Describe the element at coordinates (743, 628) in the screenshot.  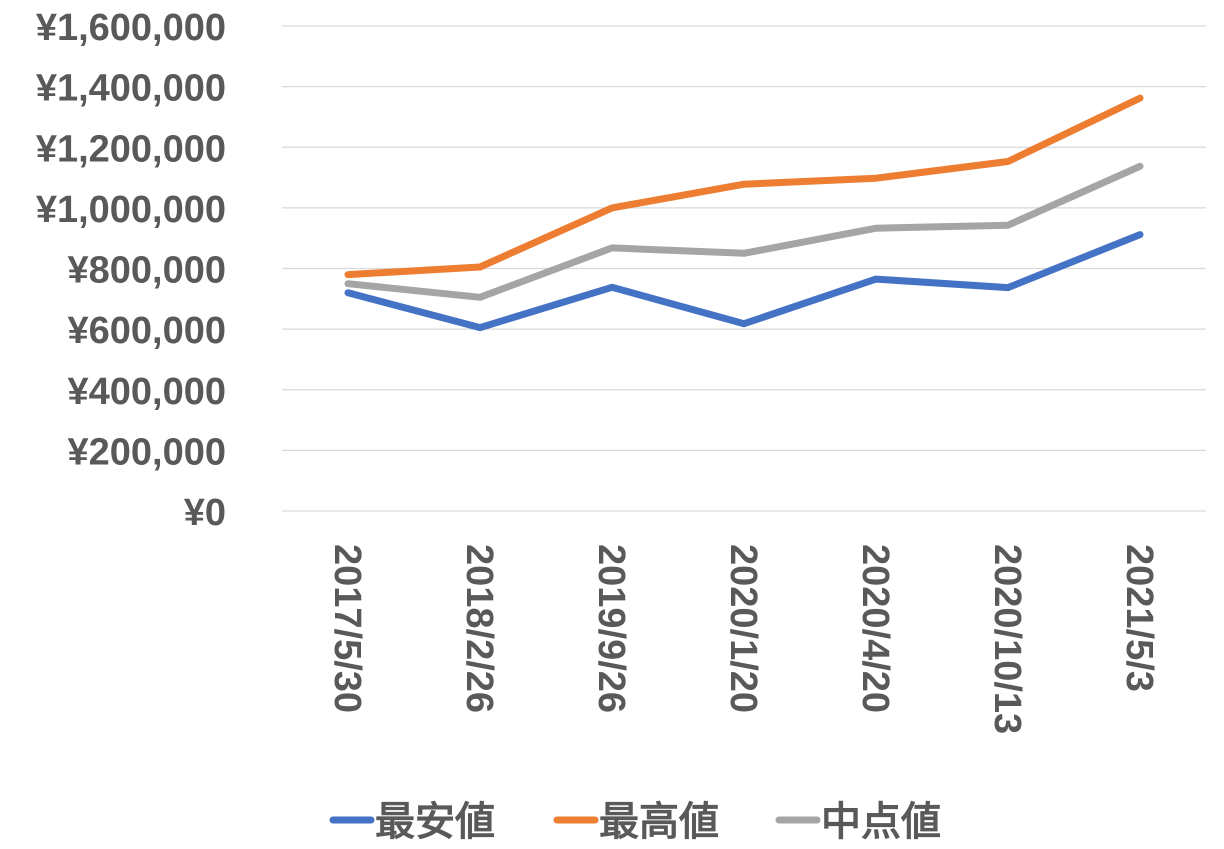
I see `x-tick-label: 2020/1/20` at that location.